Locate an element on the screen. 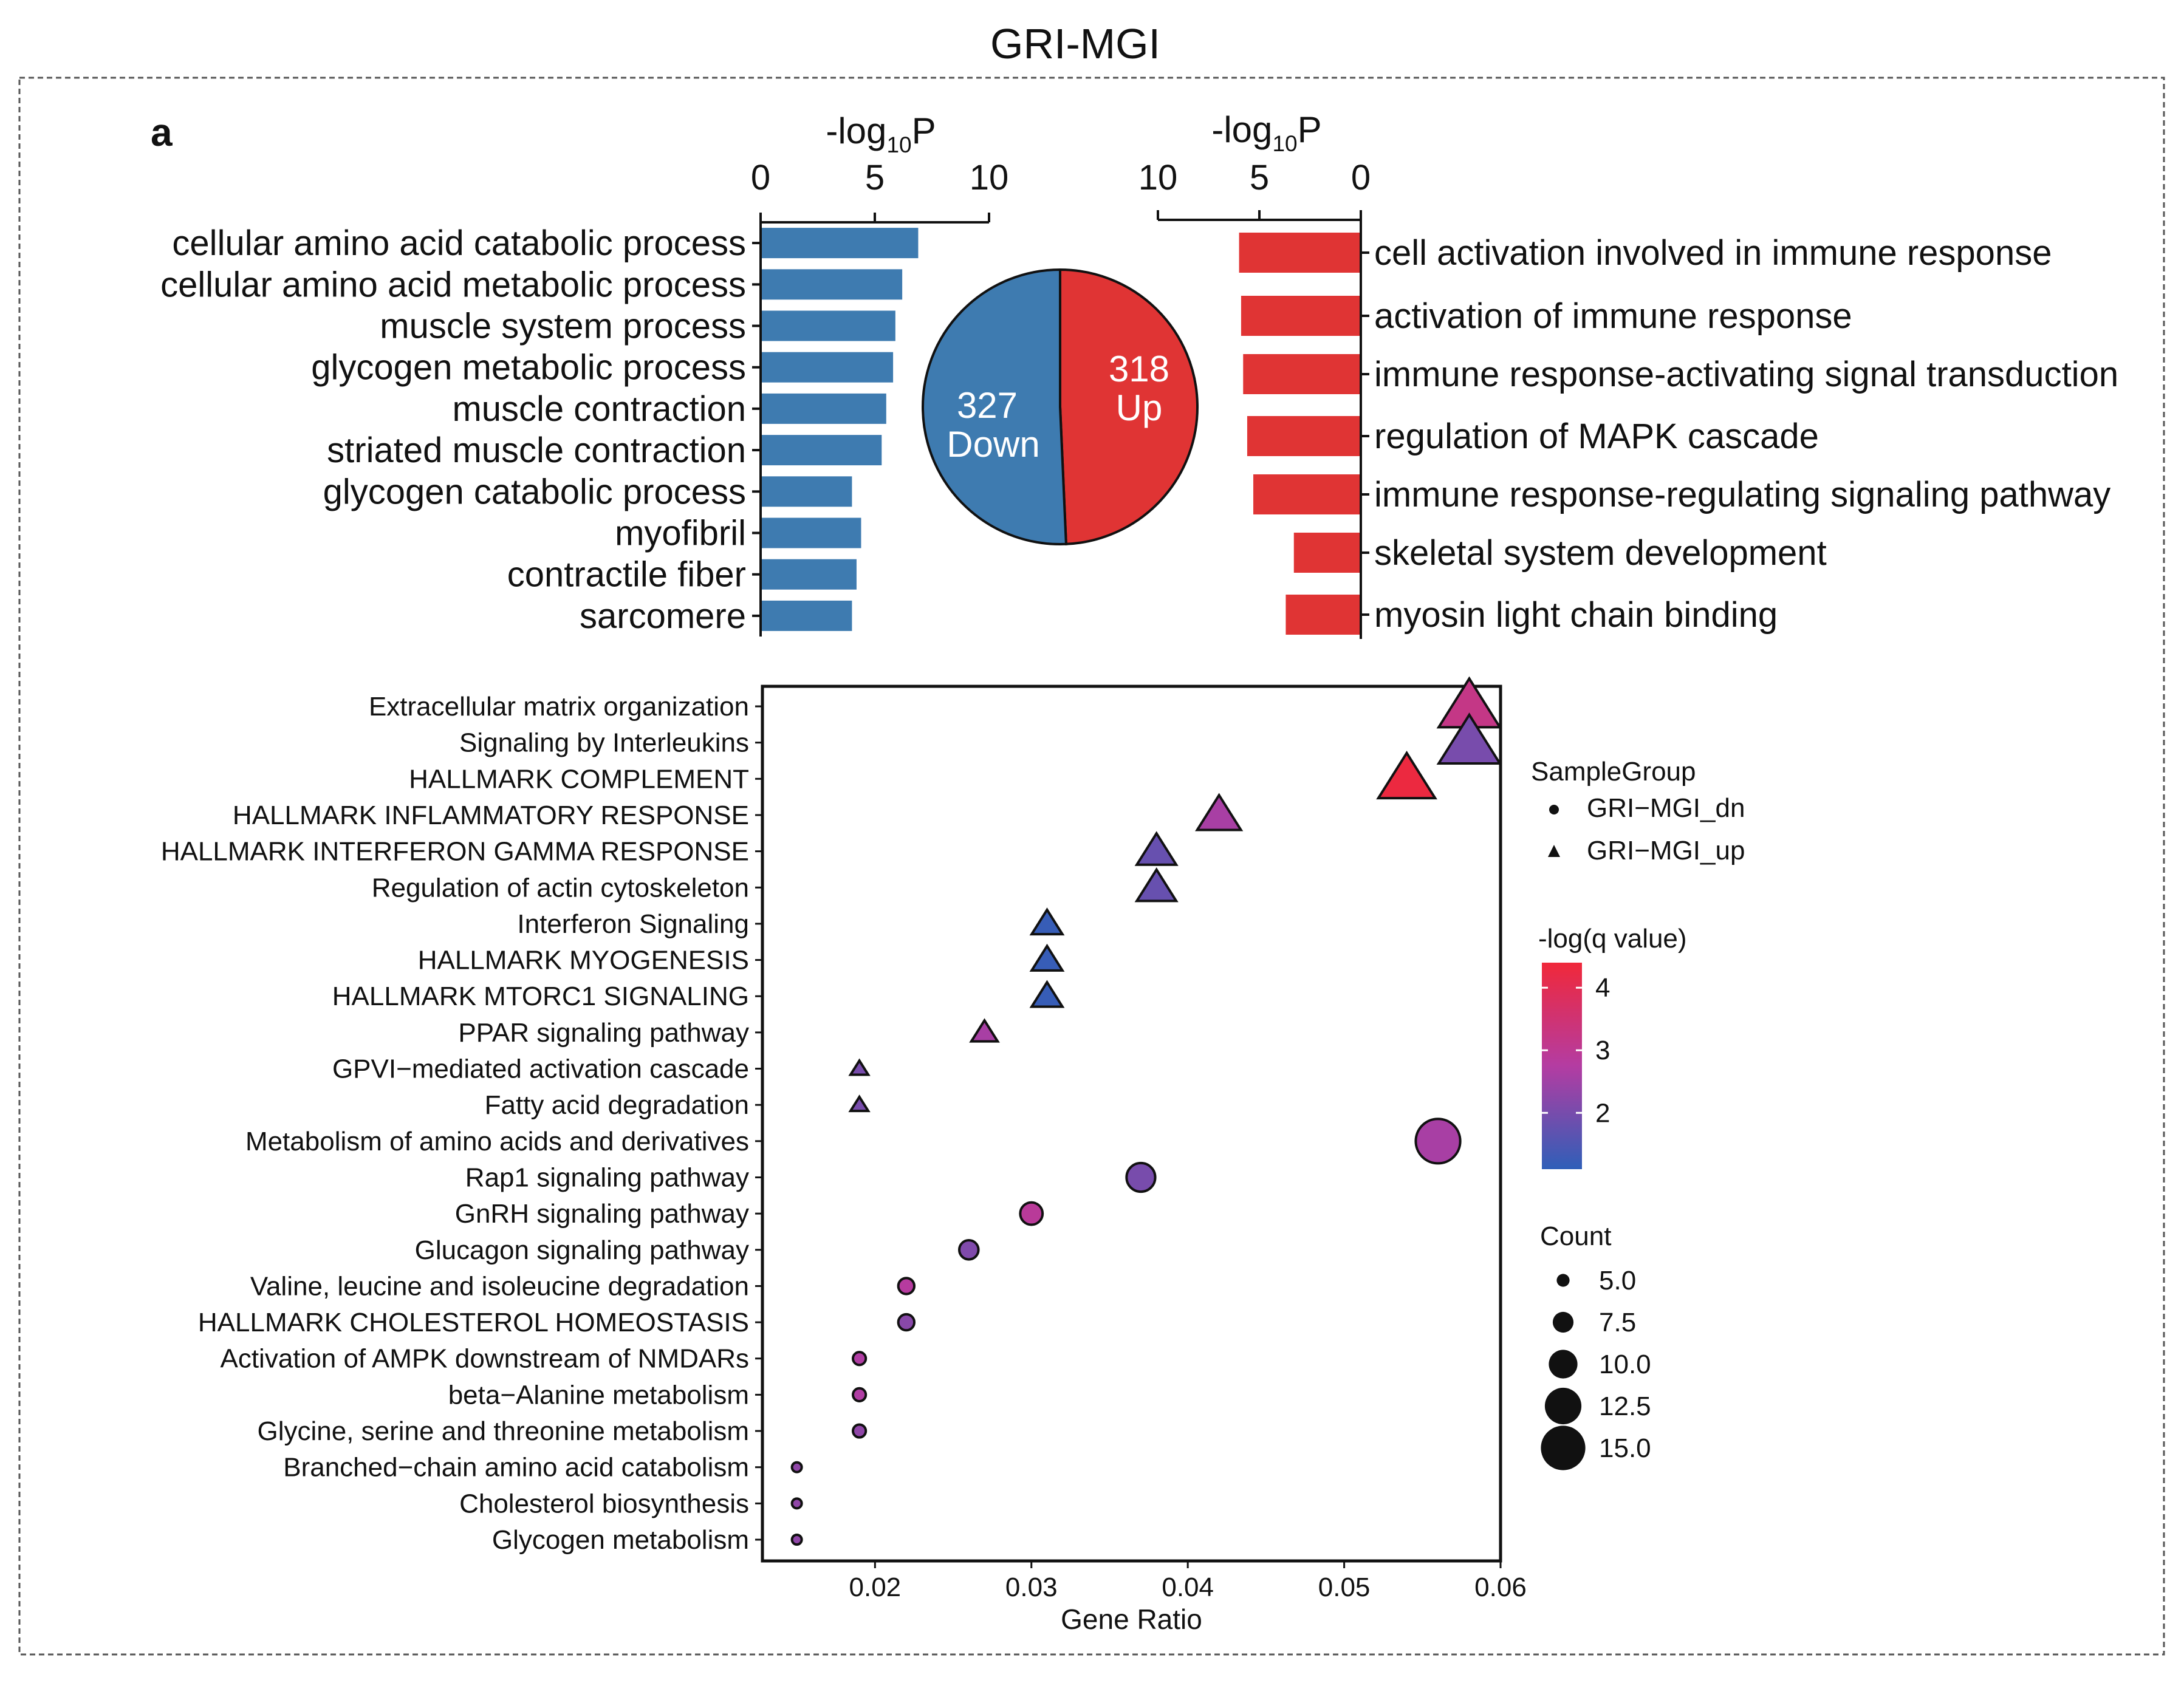 The image size is (2184, 1683). down-category-label: myofibril is located at coordinates (680, 533).